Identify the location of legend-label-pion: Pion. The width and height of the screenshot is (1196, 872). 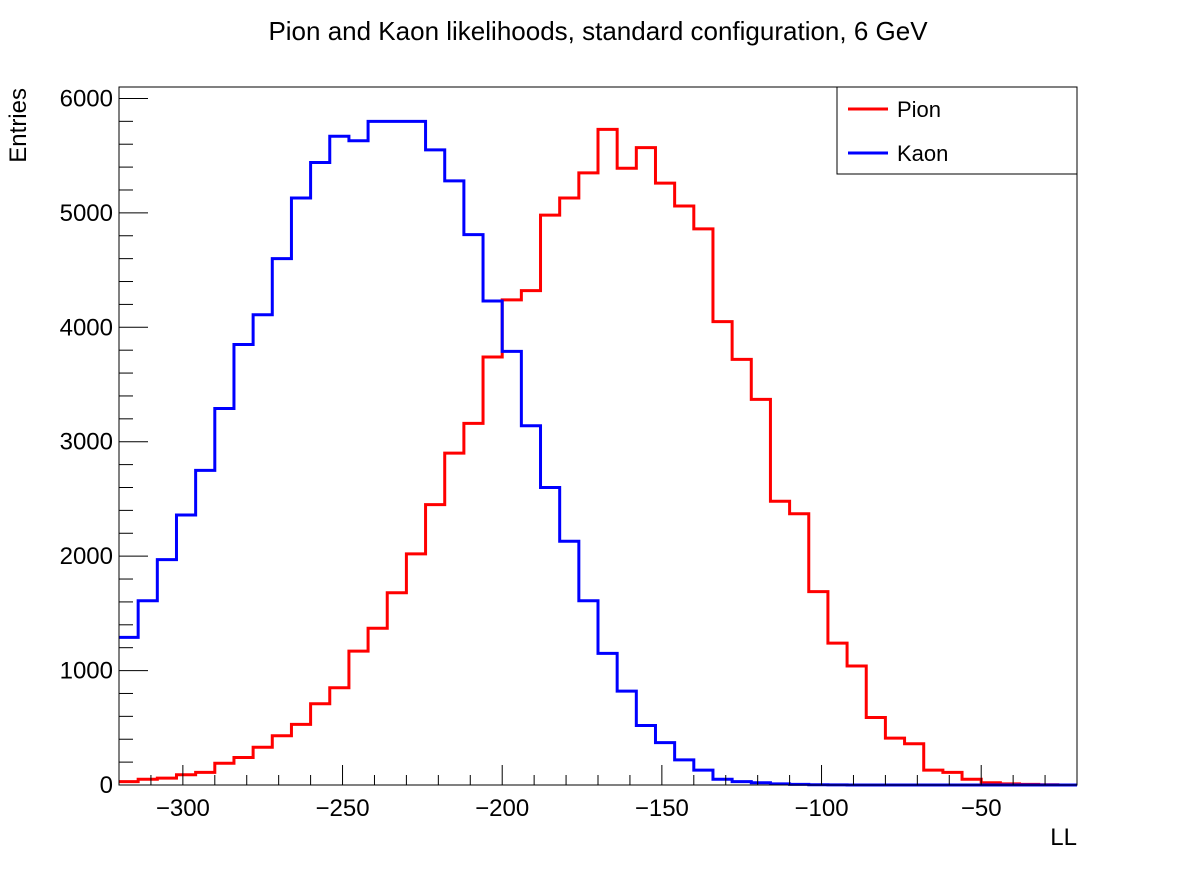
(919, 109).